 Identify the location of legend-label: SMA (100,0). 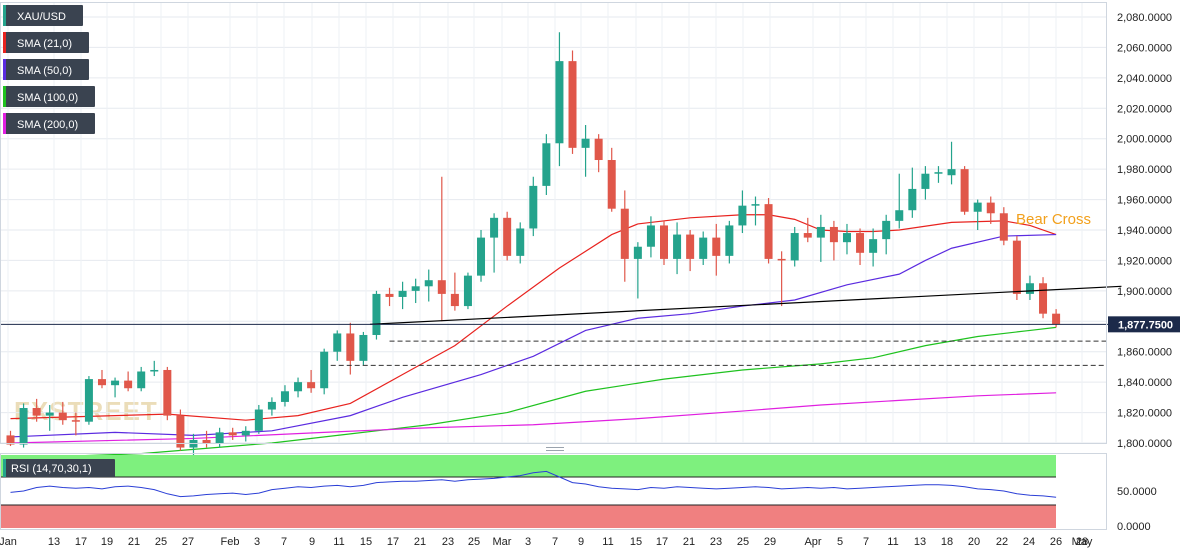
(47, 98).